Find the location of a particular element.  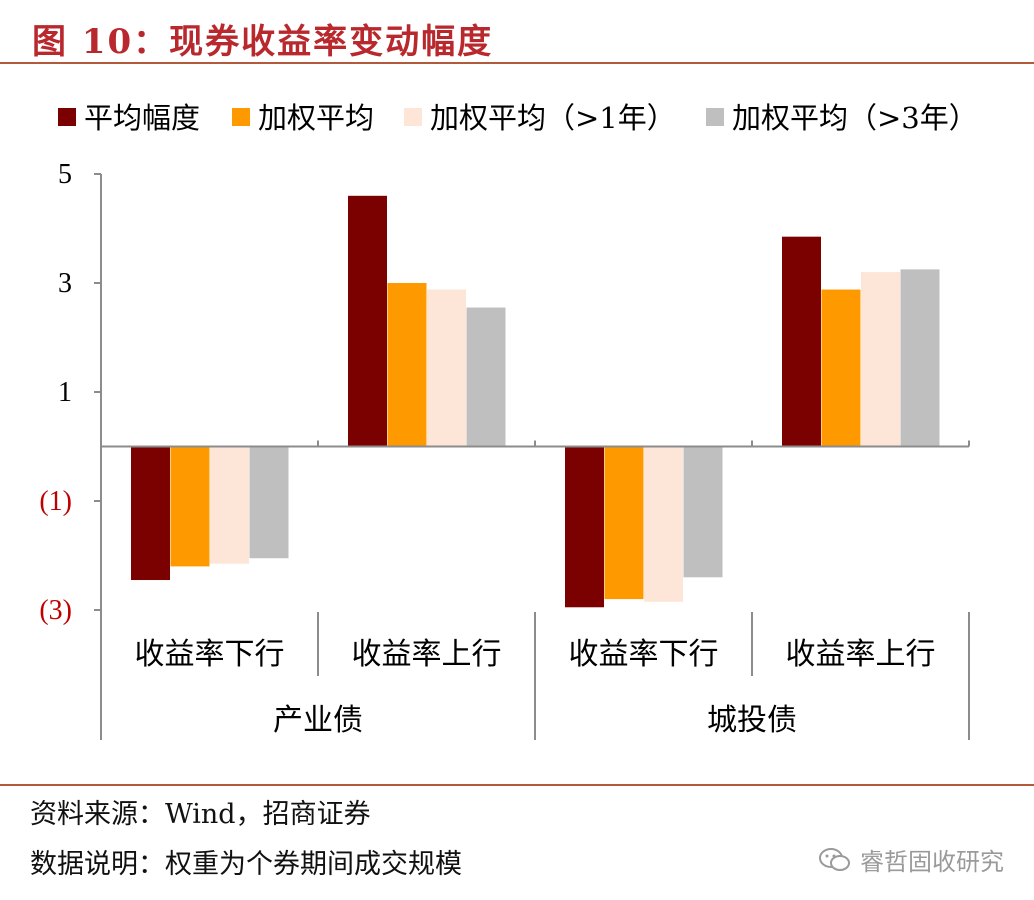

watermark: 睿哲固收研究 is located at coordinates (911, 859).